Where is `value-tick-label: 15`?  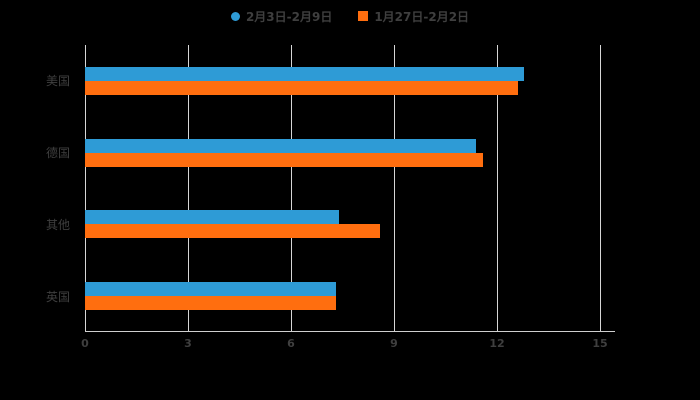
value-tick-label: 15 is located at coordinates (600, 343).